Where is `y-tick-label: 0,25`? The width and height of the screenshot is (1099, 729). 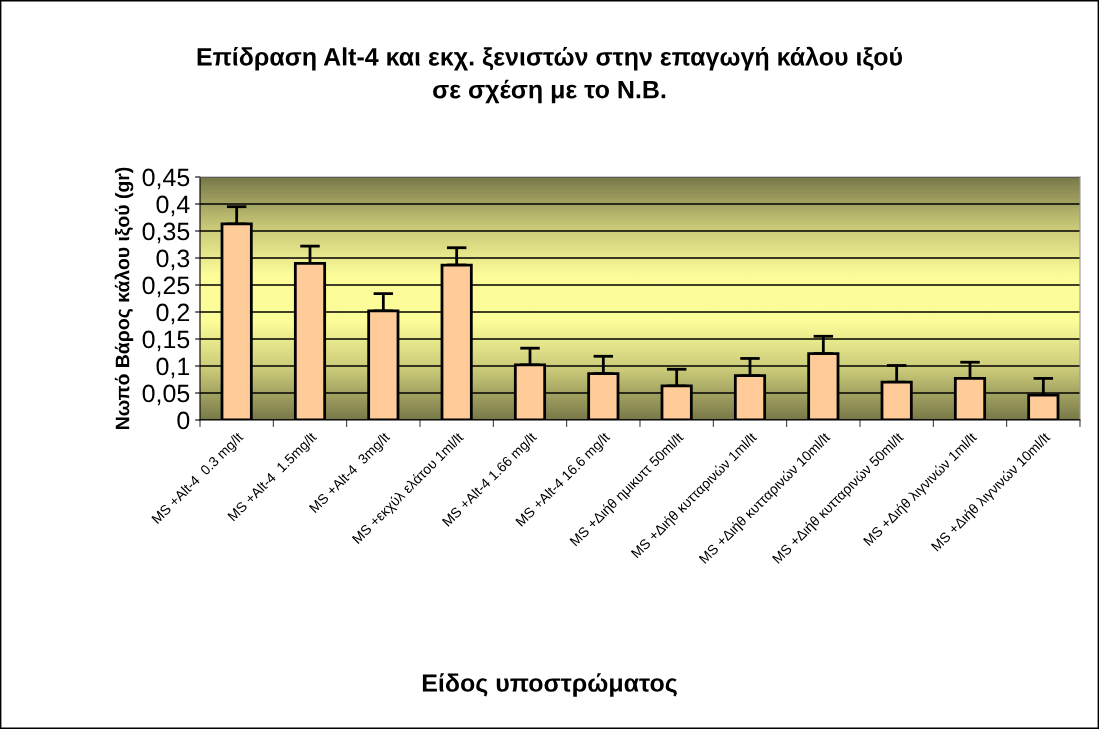
y-tick-label: 0,25 is located at coordinates (166, 287).